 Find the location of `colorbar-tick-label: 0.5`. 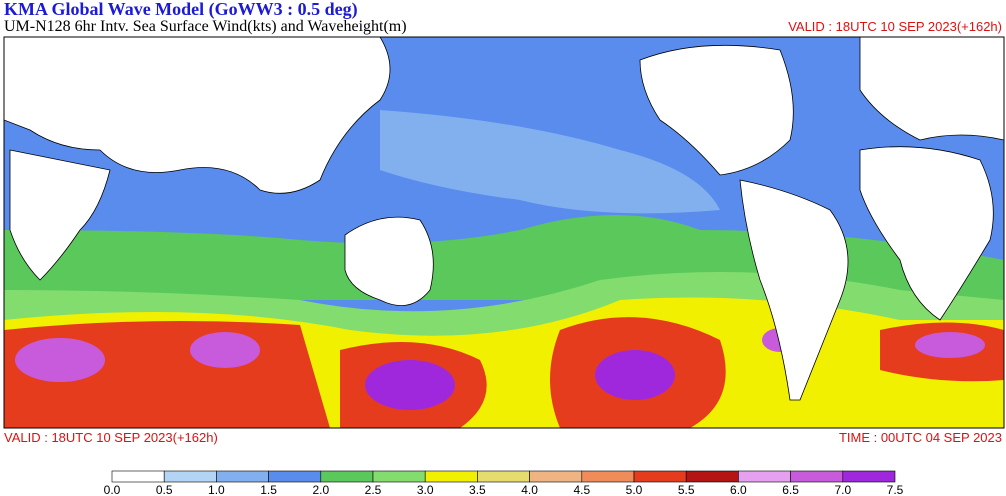

colorbar-tick-label: 0.5 is located at coordinates (164, 489).